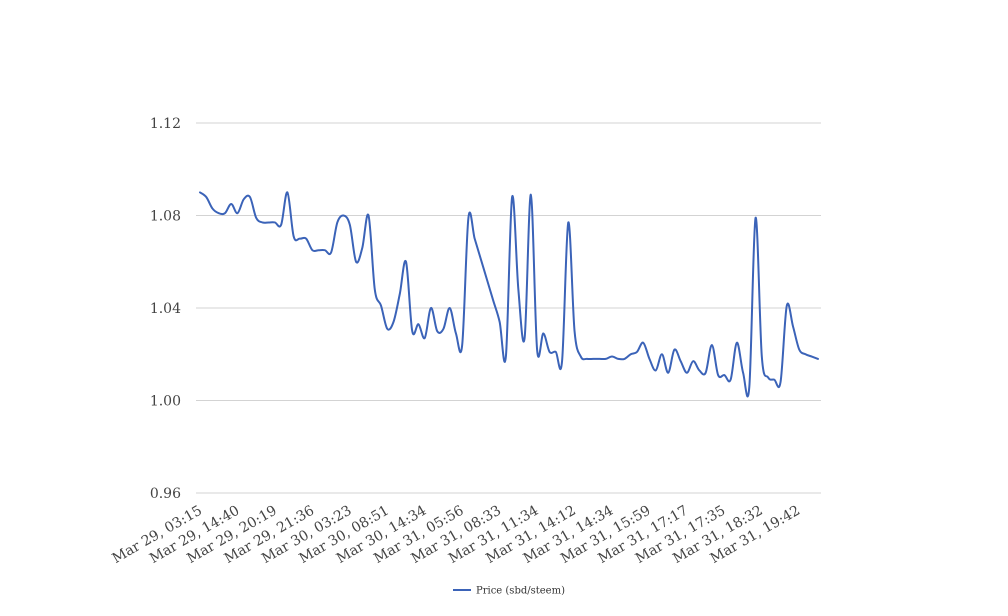 The height and width of the screenshot is (616, 1008). I want to click on y-axis-tick-labels: 0.96 1.00 1.04 1.08 1.12, so click(165, 309).